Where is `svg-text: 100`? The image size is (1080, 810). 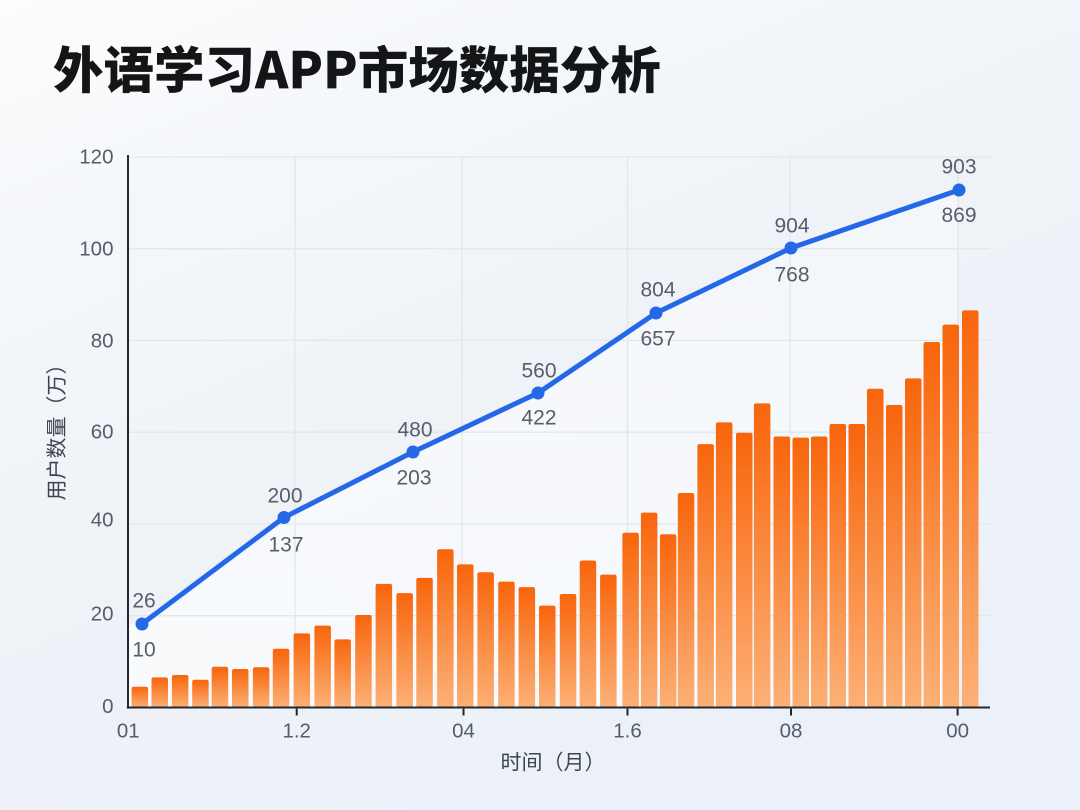
svg-text: 100 is located at coordinates (96, 249).